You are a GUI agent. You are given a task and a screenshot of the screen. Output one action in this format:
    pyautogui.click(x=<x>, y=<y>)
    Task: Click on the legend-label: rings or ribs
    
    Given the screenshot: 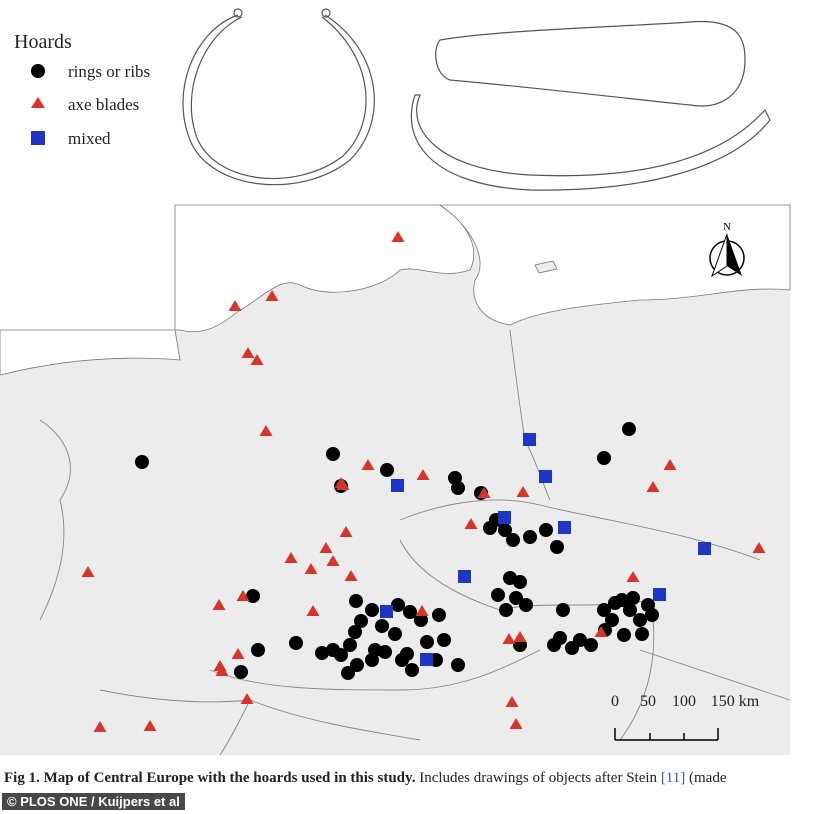 What is the action you would take?
    pyautogui.click(x=109, y=71)
    